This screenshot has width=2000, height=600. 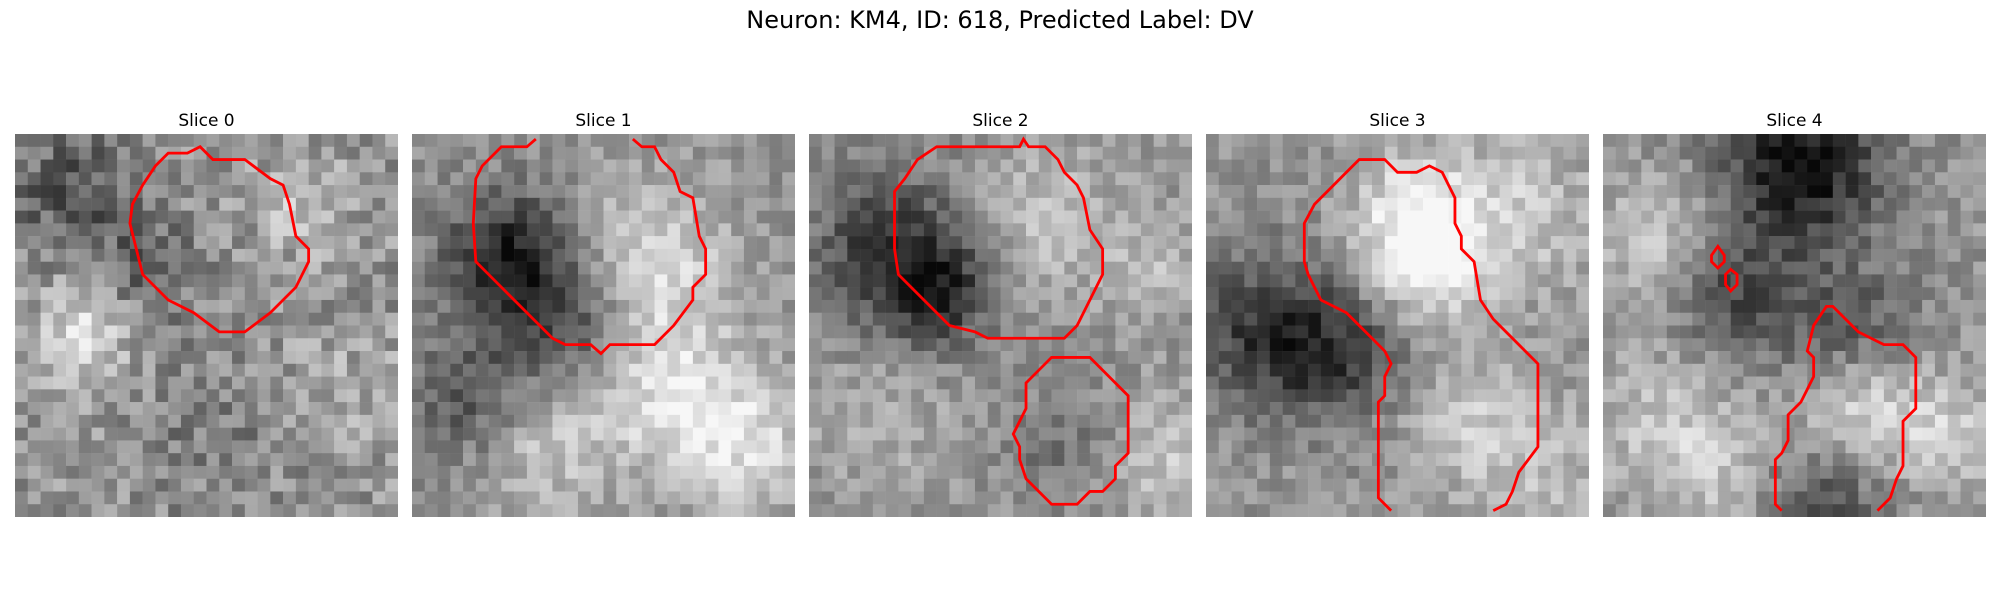 I want to click on slice-panel-3: Slice 3, so click(x=1397, y=312).